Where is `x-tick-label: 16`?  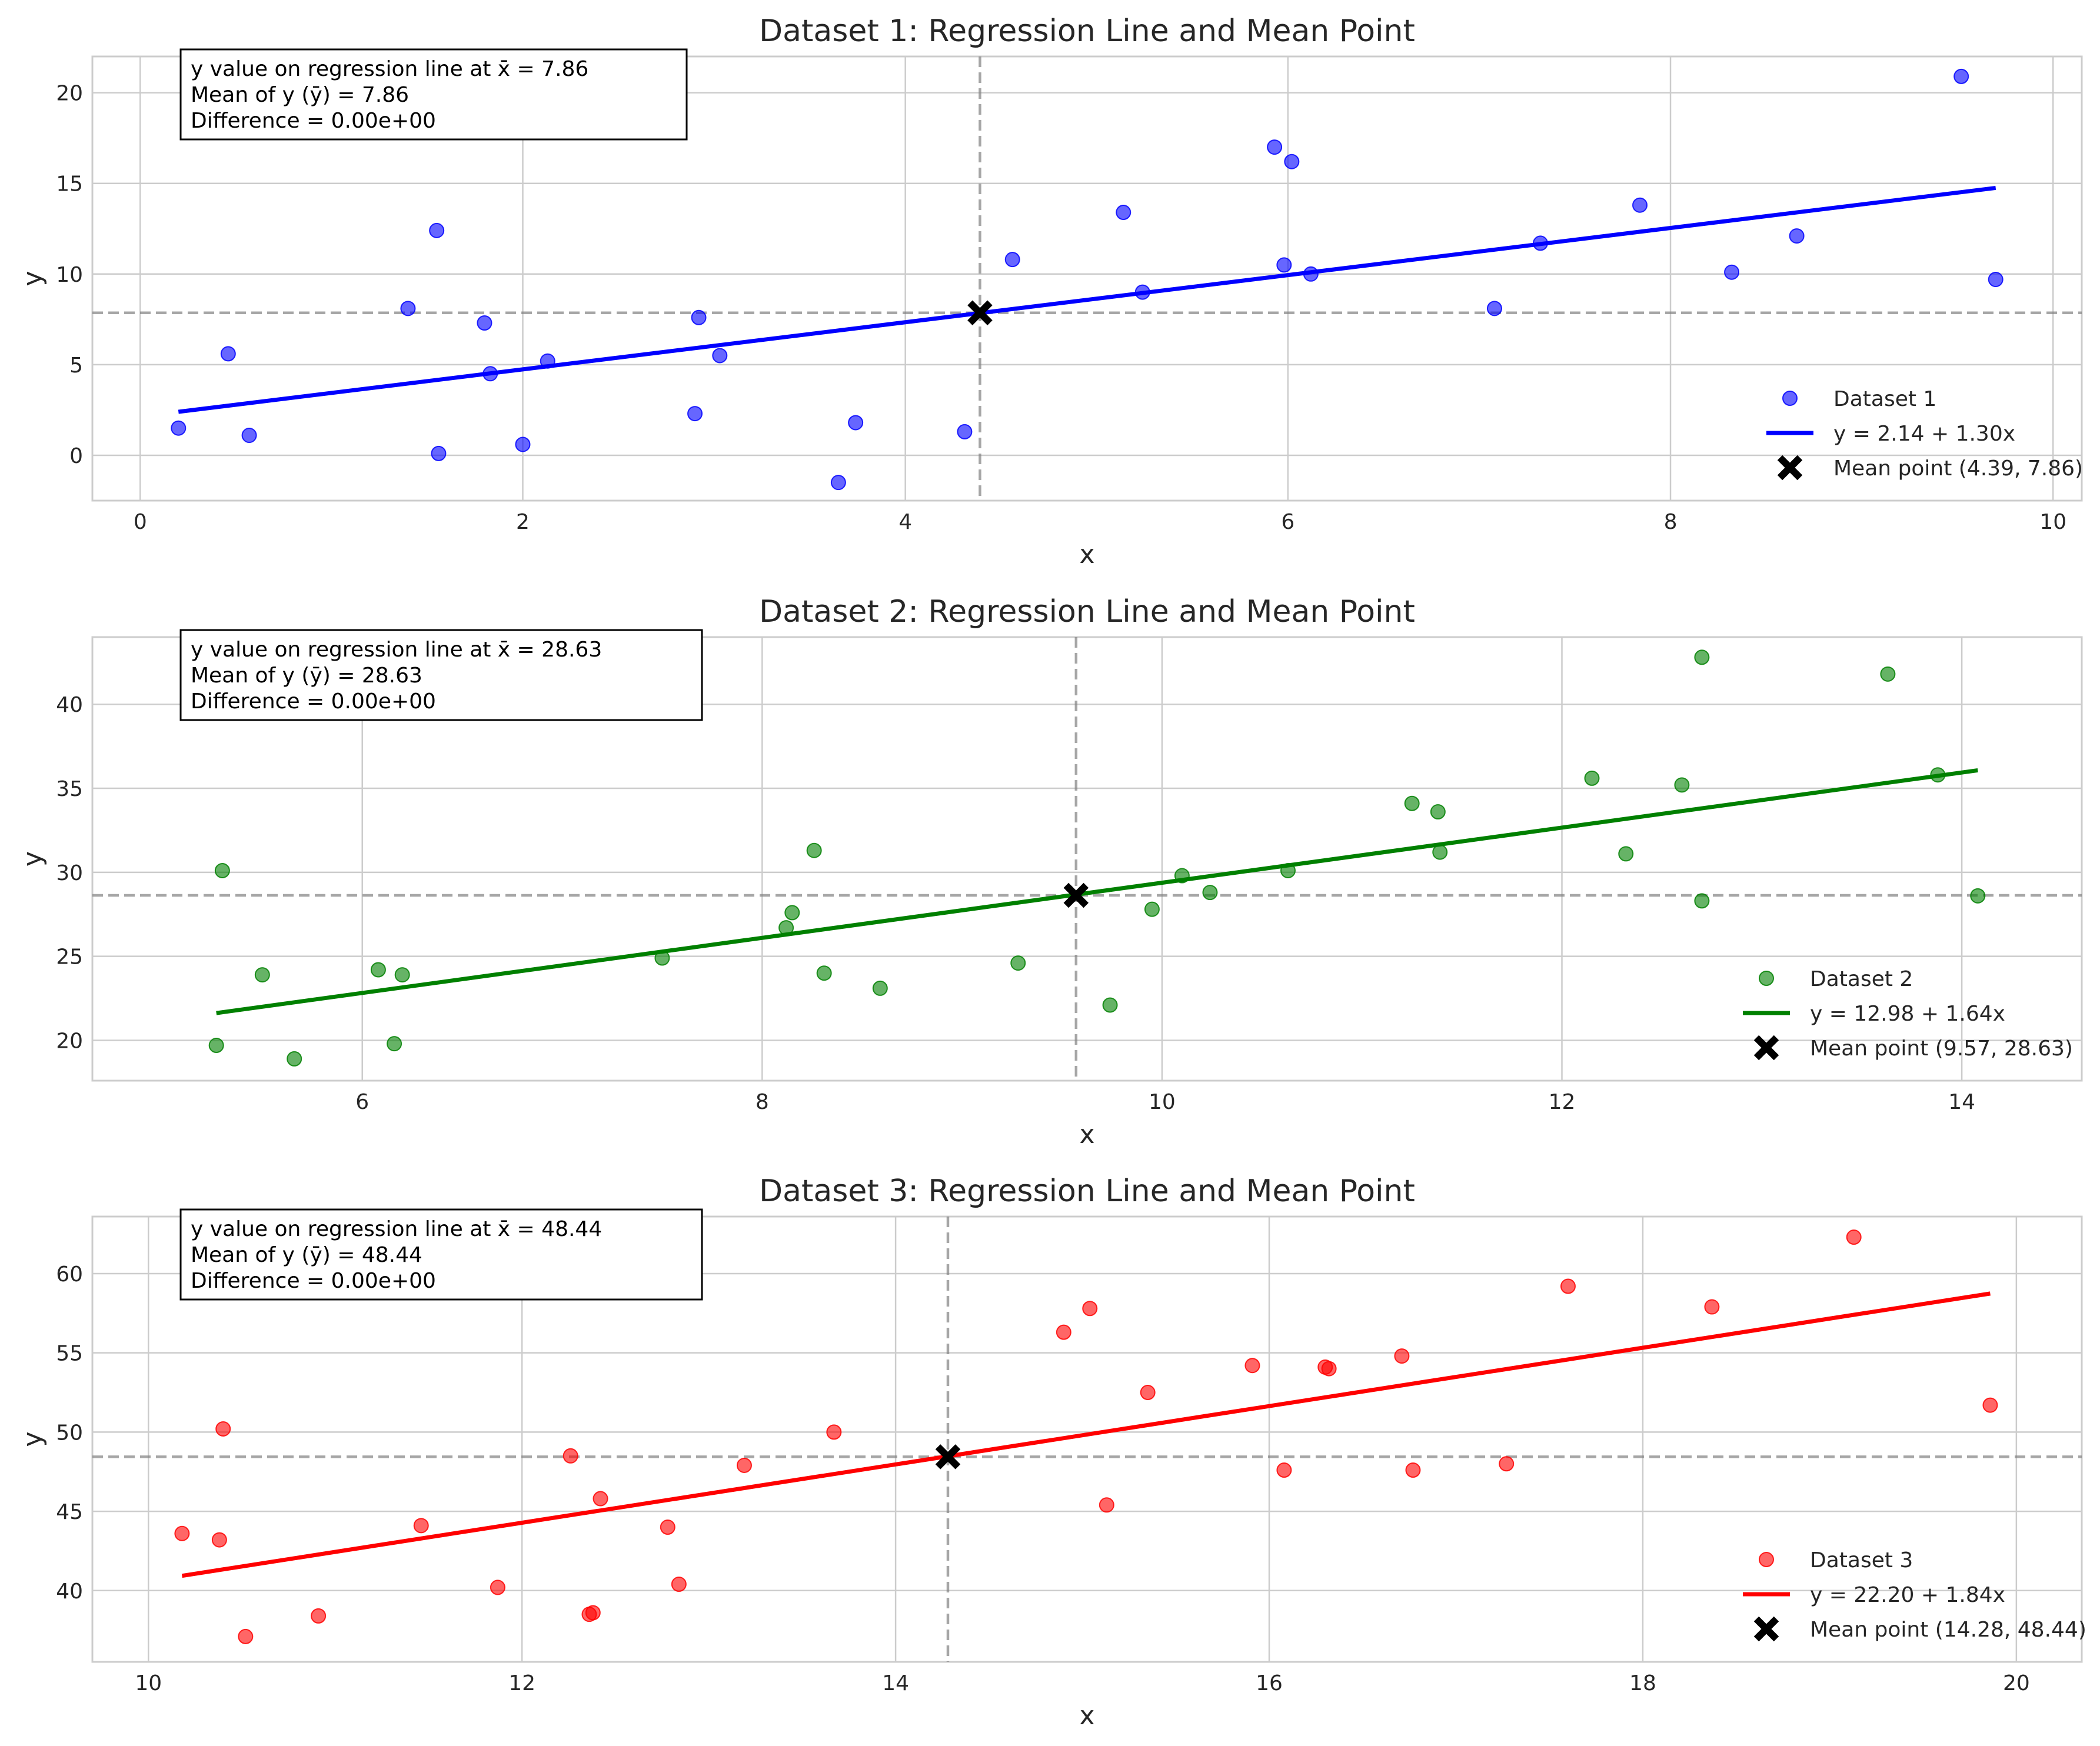
x-tick-label: 16 is located at coordinates (1269, 1683).